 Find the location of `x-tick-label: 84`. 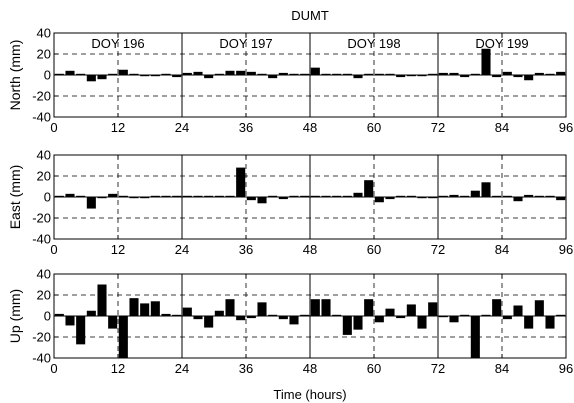

x-tick-label: 84 is located at coordinates (502, 127).